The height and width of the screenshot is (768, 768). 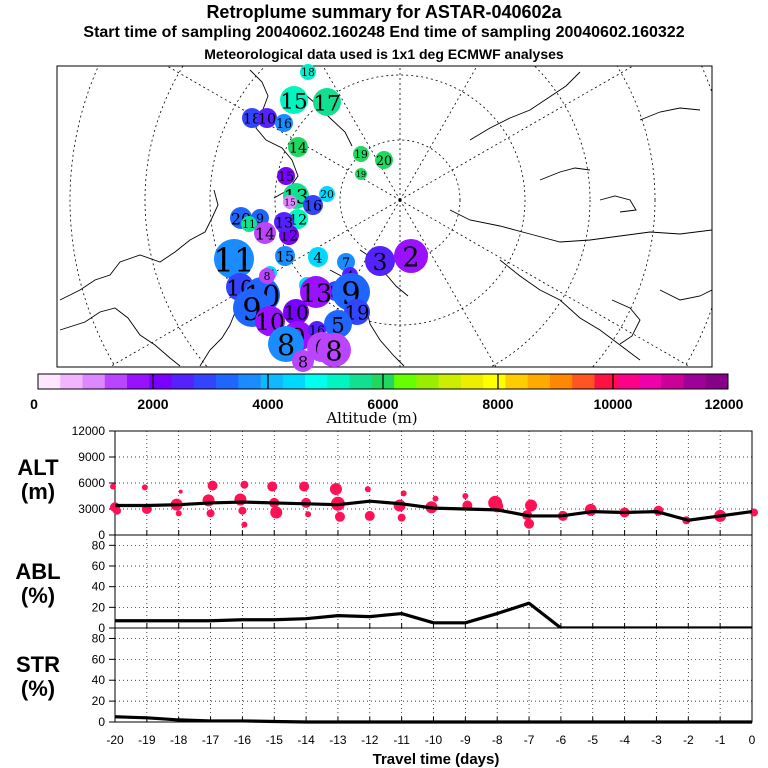 What do you see at coordinates (688, 740) in the screenshot?
I see `x-tick-label: -2` at bounding box center [688, 740].